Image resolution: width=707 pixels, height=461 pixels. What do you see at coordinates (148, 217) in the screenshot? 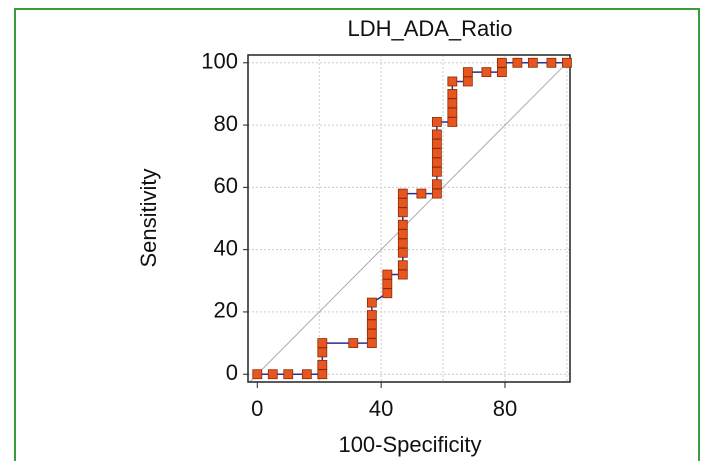
I see `y-axis-label: Sensitivity` at bounding box center [148, 217].